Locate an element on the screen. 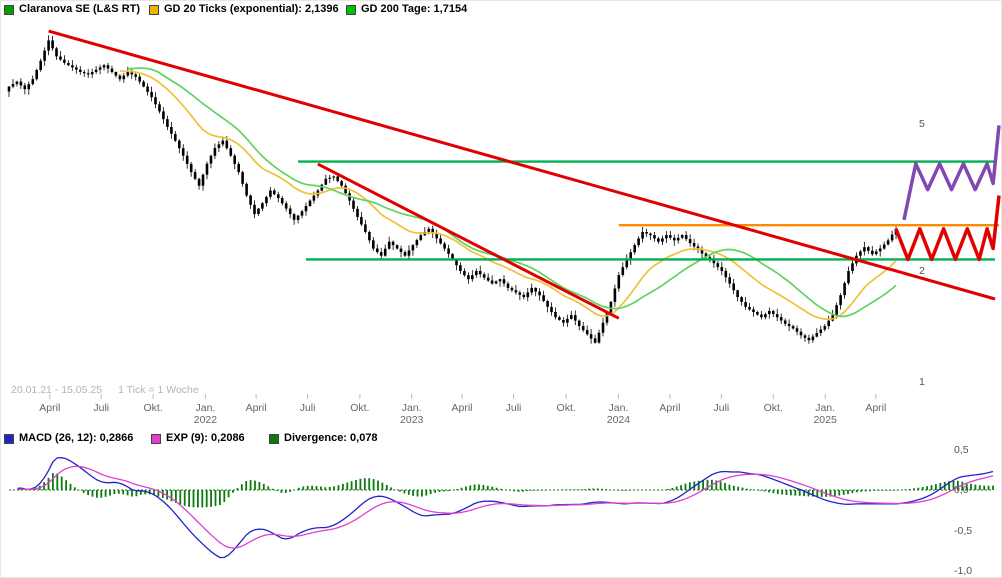  main-legend-item: GD 200 Tage: 1,7154 is located at coordinates (406, 9).